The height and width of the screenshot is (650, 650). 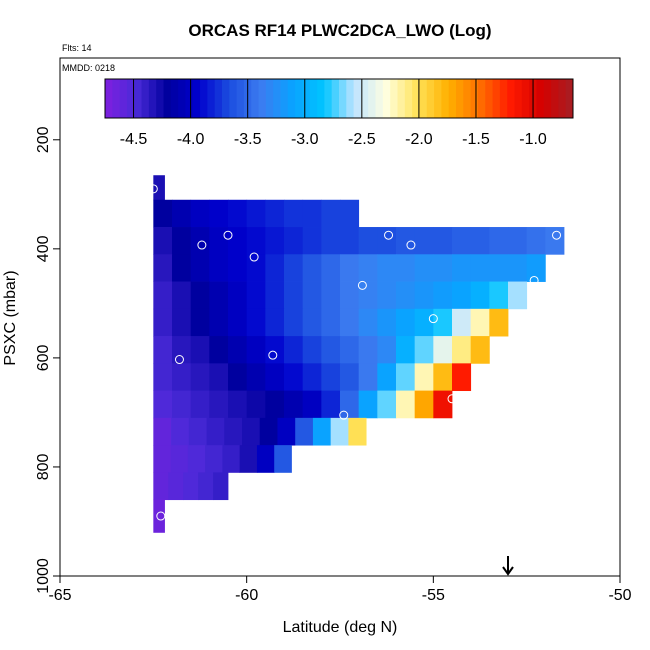 I want to click on y-tick-label: 1000, so click(x=43, y=576).